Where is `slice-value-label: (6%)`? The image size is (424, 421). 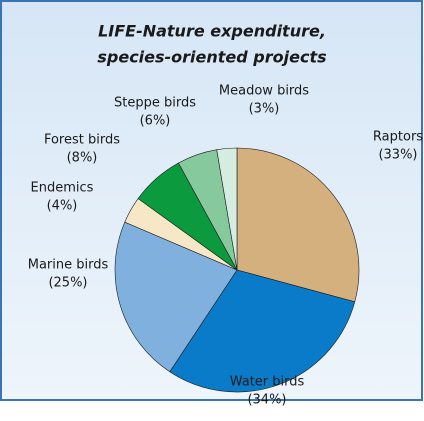
slice-value-label: (6%) is located at coordinates (155, 121).